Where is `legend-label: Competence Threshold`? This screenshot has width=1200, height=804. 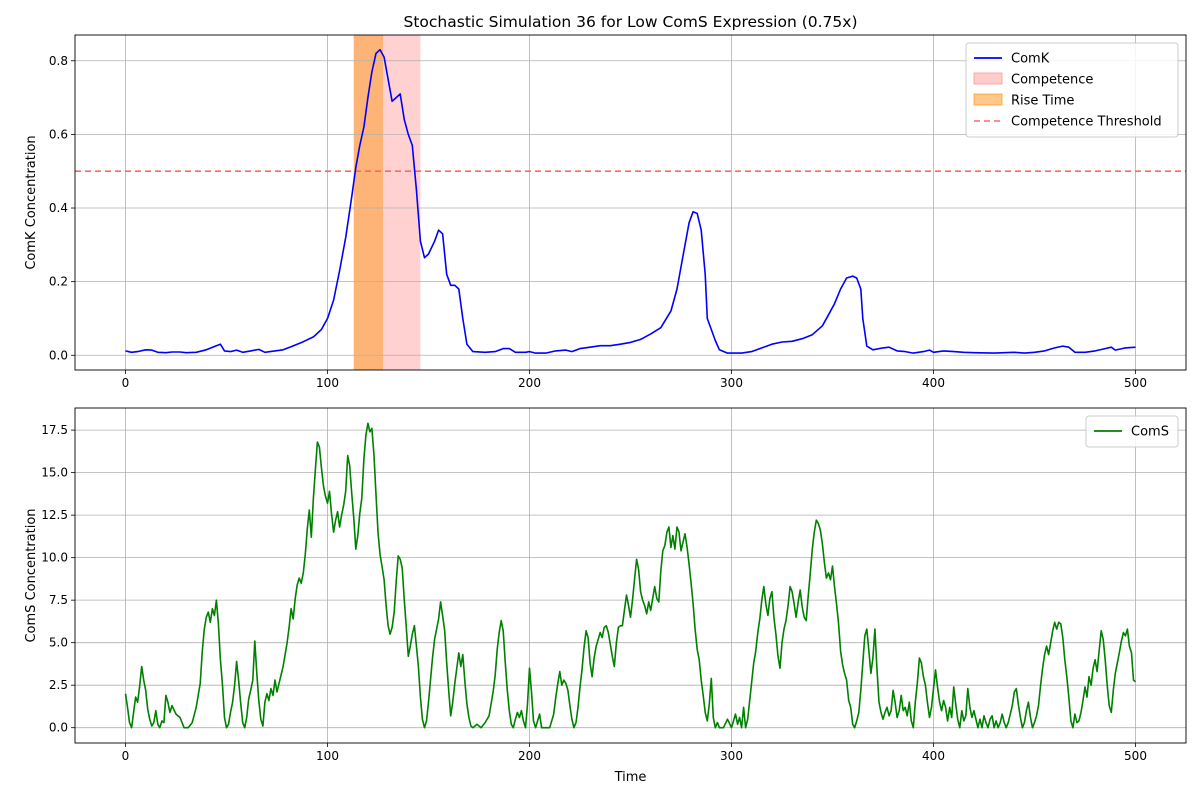
legend-label: Competence Threshold is located at coordinates (1086, 122).